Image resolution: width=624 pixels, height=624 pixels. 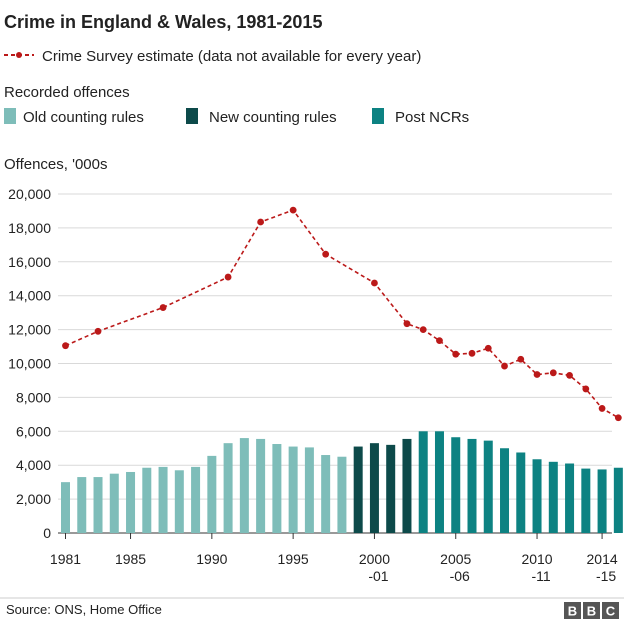 I want to click on bar-1987, so click(x=163, y=499).